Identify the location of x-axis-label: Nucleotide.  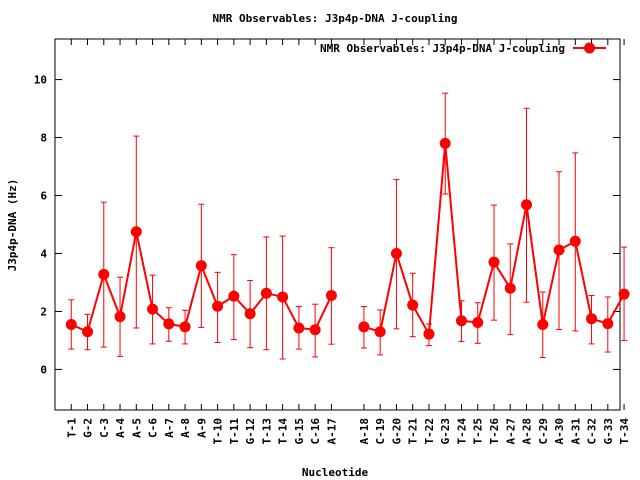
(335, 472).